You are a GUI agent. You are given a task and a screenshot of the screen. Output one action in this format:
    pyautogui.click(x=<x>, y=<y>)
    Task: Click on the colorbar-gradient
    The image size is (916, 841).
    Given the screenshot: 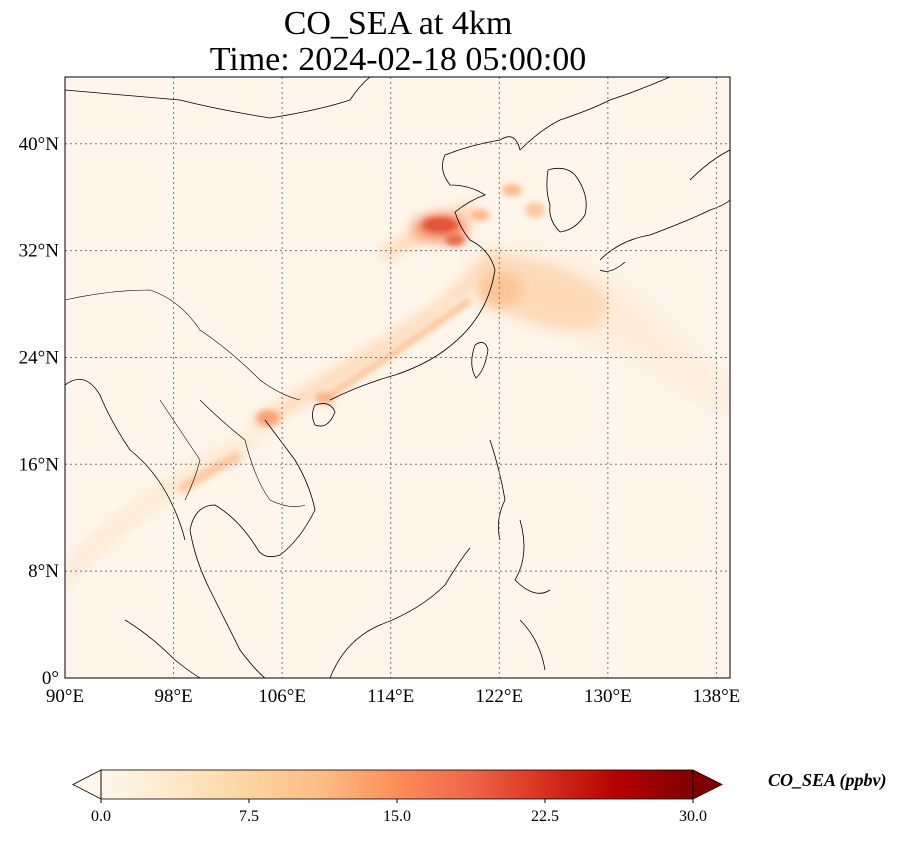 What is the action you would take?
    pyautogui.click(x=397, y=784)
    